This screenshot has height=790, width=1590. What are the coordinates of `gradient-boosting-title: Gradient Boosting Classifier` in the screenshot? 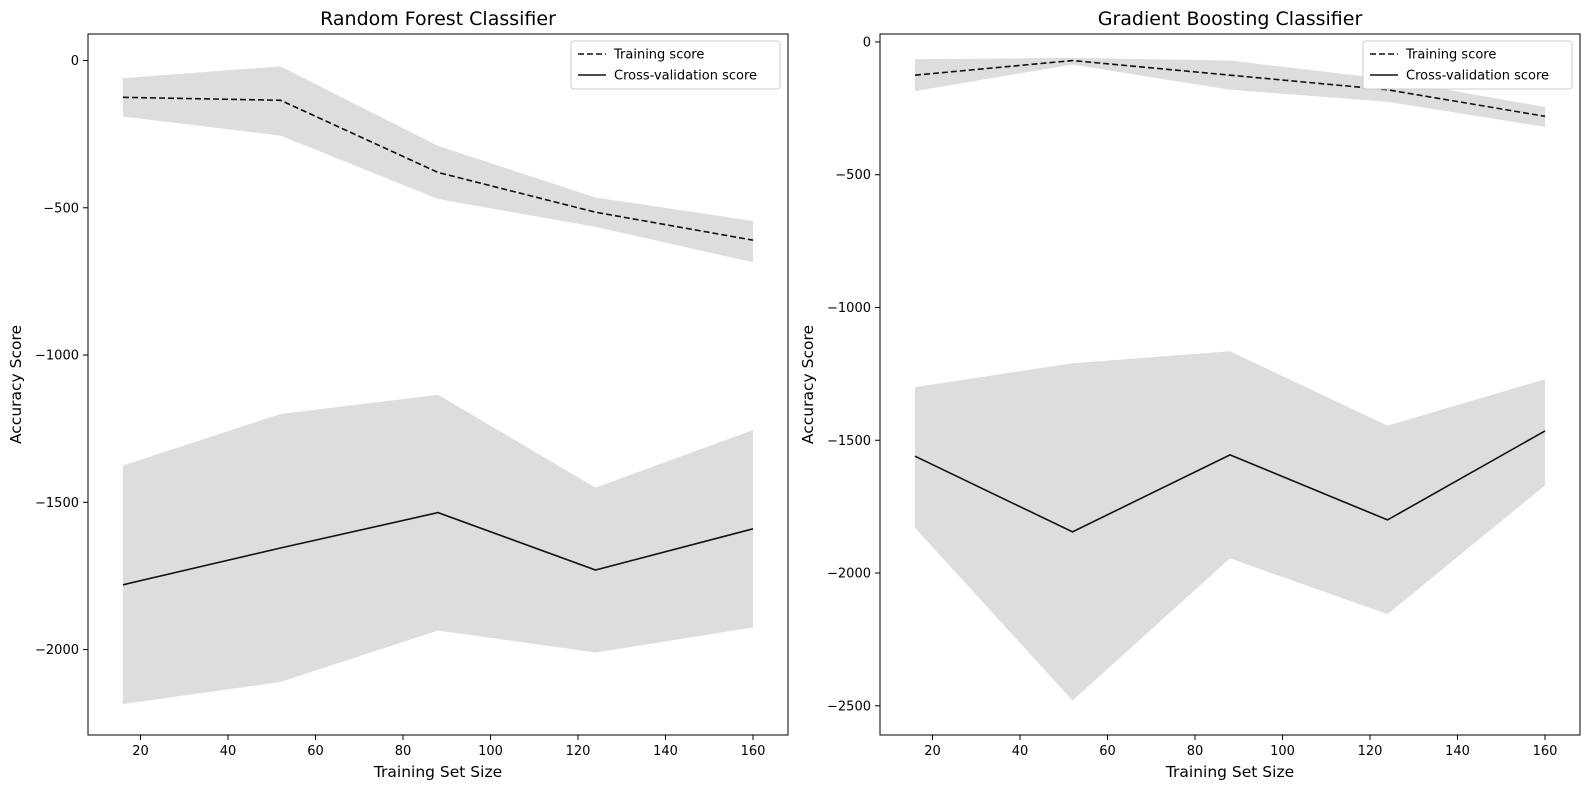 It's located at (1230, 19).